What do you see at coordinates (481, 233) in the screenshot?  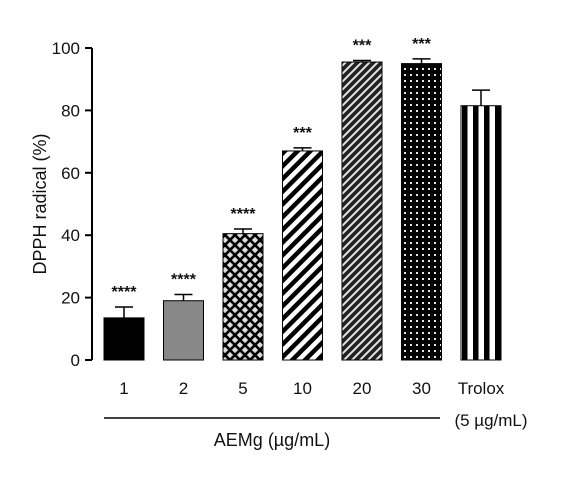 I see `bar-Trolox` at bounding box center [481, 233].